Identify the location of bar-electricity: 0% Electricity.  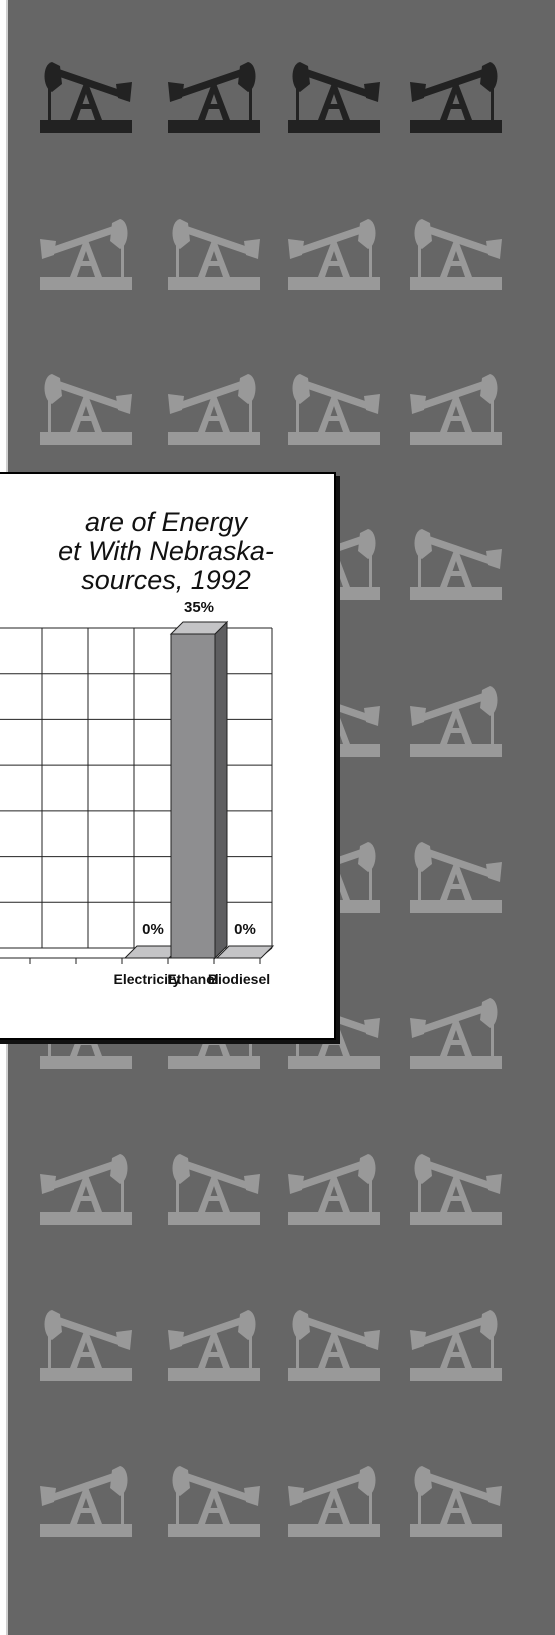
(148, 954).